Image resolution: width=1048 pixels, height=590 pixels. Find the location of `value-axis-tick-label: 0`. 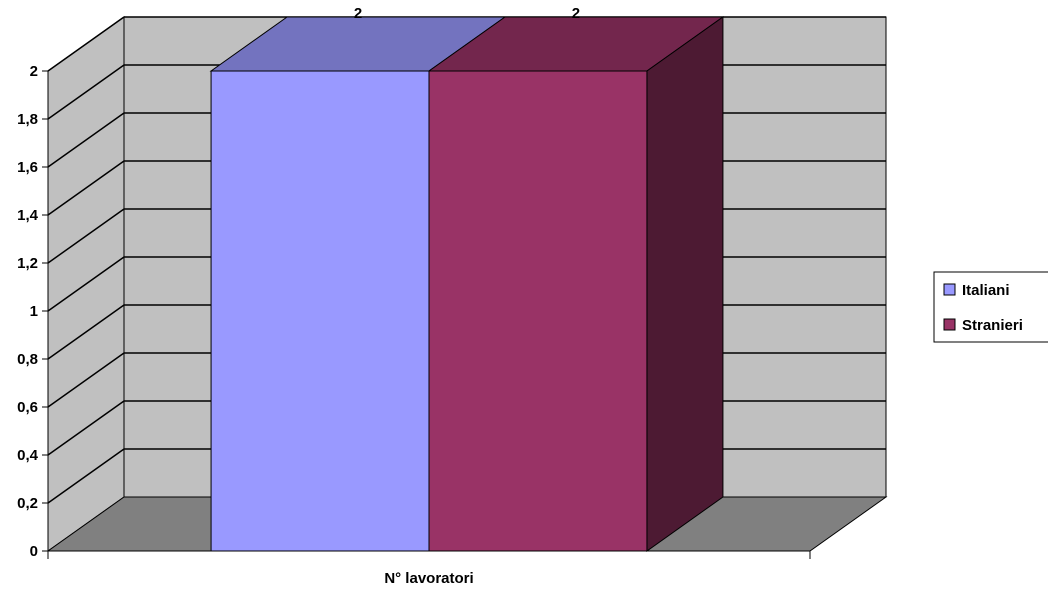

value-axis-tick-label: 0 is located at coordinates (34, 551).